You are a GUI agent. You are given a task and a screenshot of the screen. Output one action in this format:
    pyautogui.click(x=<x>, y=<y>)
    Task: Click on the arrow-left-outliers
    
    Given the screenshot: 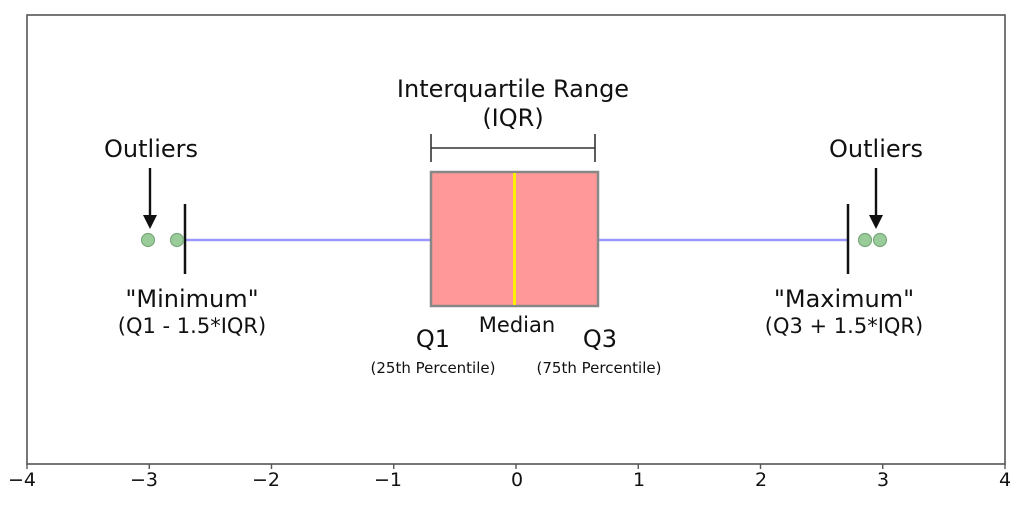 What is the action you would take?
    pyautogui.click(x=150, y=198)
    